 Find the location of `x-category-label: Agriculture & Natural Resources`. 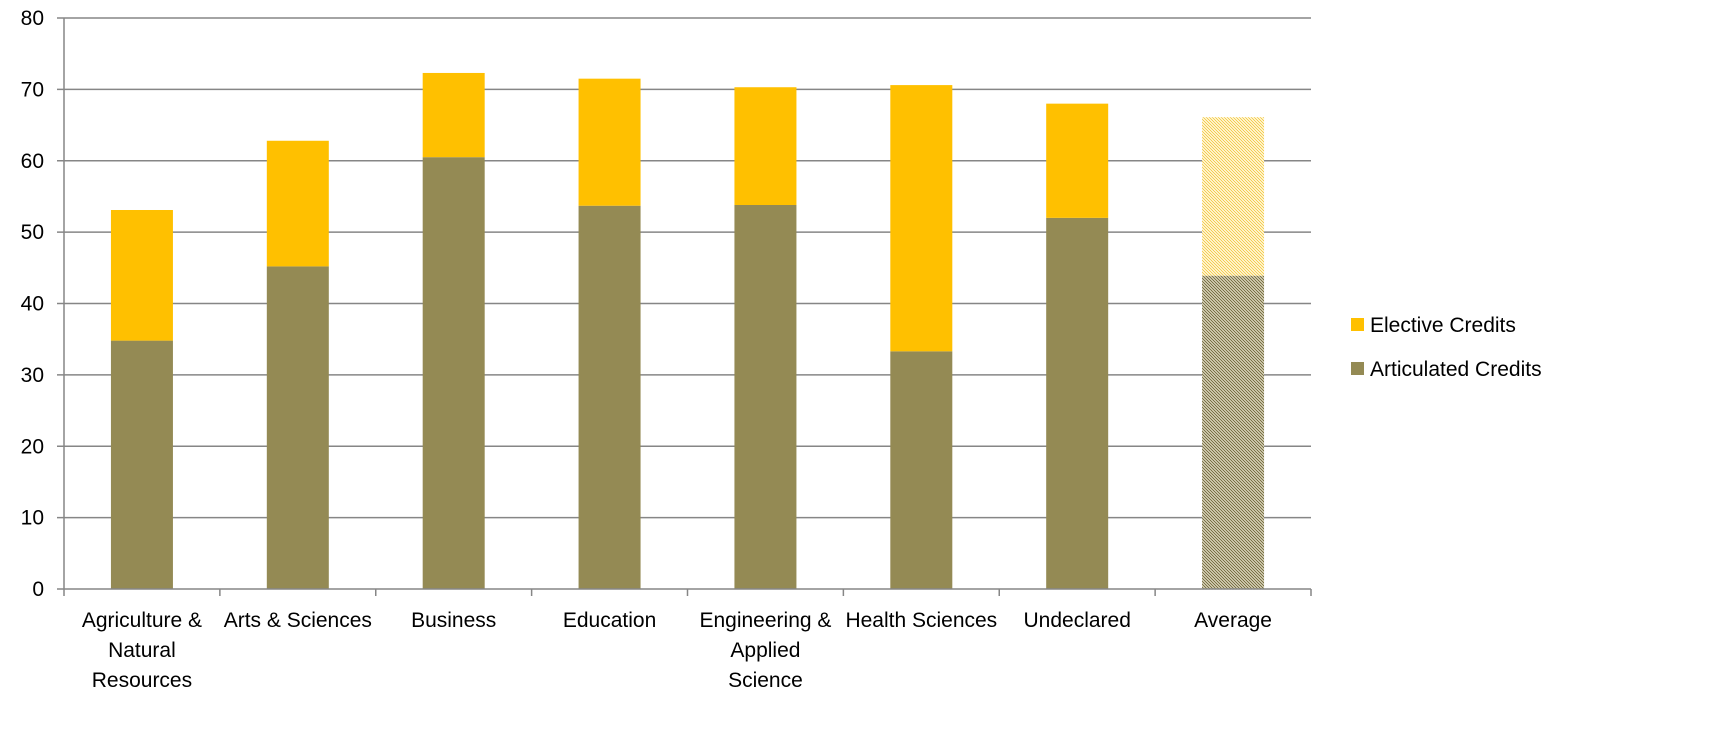

x-category-label: Agriculture & Natural Resources is located at coordinates (142, 650).